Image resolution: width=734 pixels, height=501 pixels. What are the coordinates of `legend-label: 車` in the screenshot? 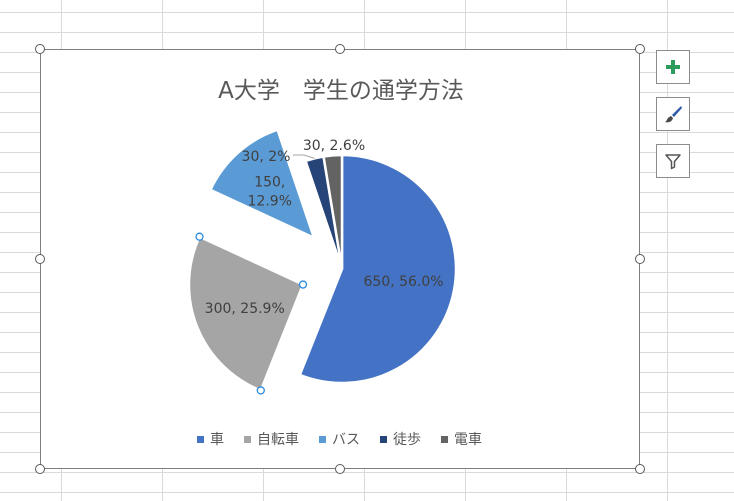 It's located at (217, 439).